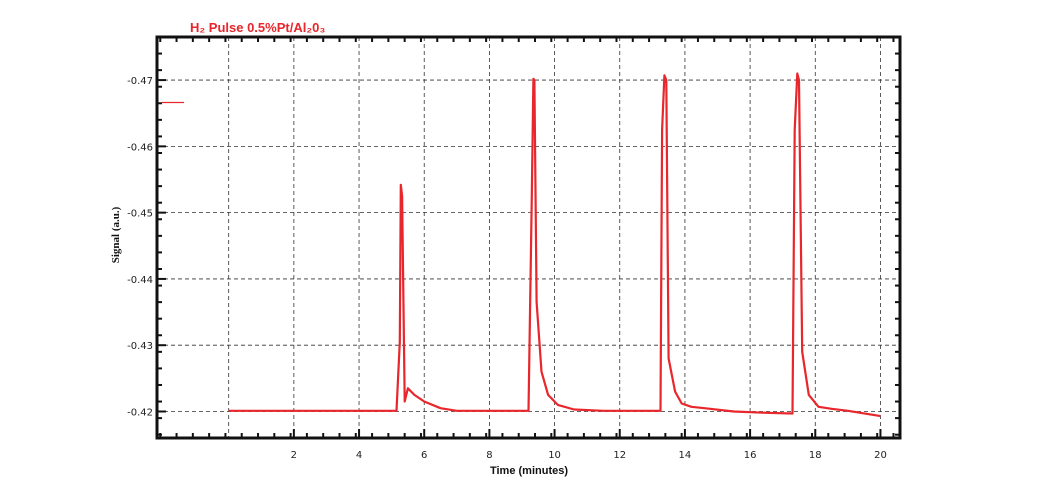  What do you see at coordinates (685, 455) in the screenshot?
I see `x-tick-label: 14` at bounding box center [685, 455].